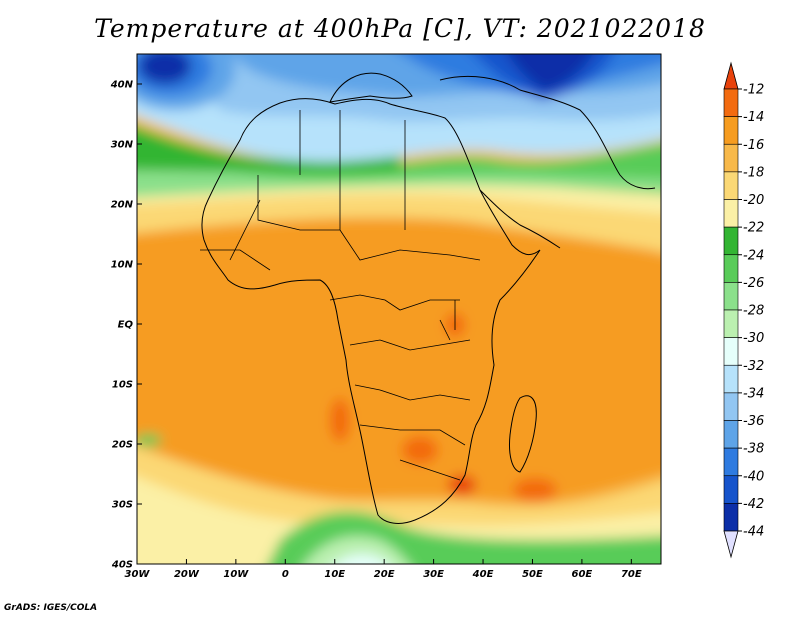 Image resolution: width=800 pixels, height=618 pixels. What do you see at coordinates (753, 338) in the screenshot?
I see `colorbar-label: -30` at bounding box center [753, 338].